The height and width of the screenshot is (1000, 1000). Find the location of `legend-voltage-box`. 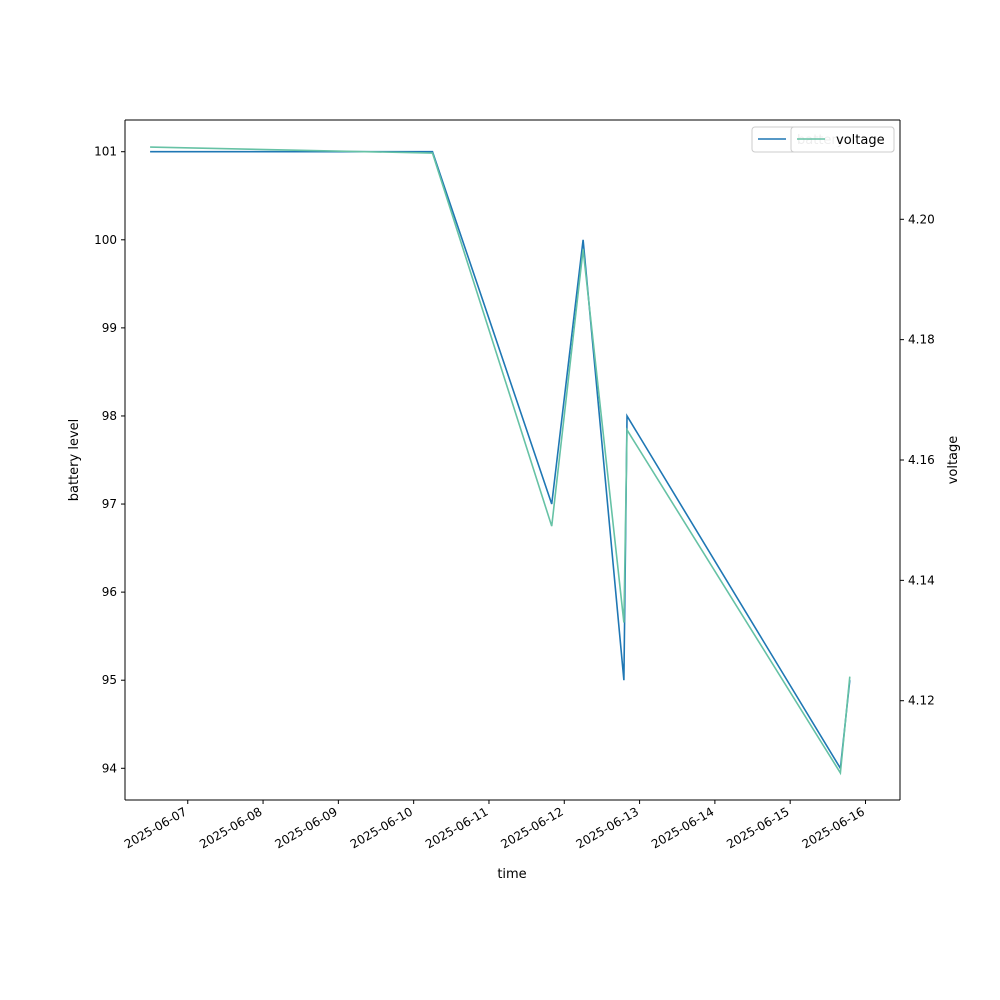

legend-voltage-box is located at coordinates (842, 139).